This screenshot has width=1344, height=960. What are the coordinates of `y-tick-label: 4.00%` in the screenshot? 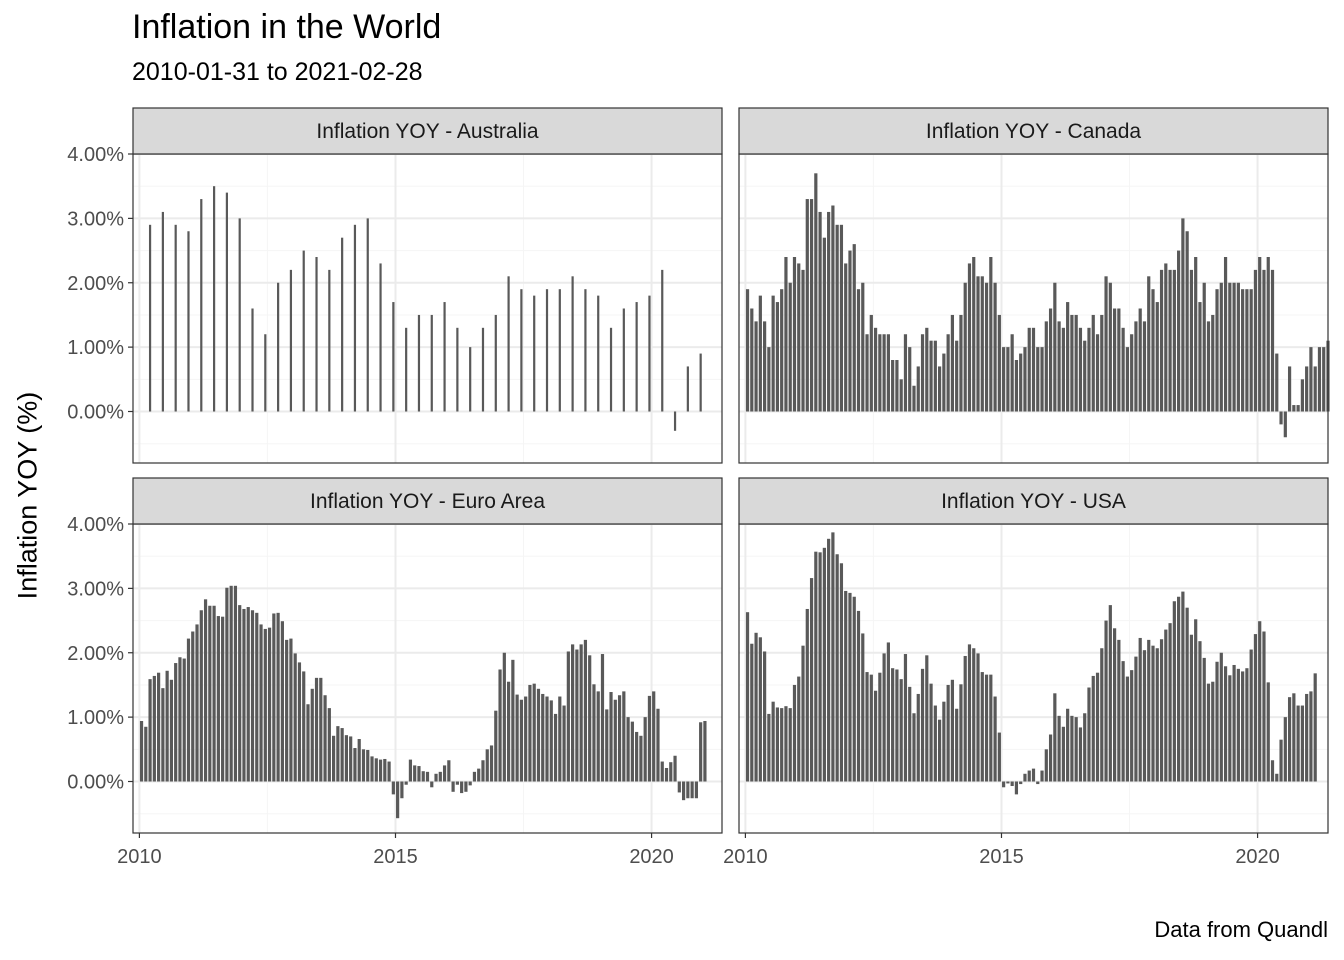 It's located at (95, 155).